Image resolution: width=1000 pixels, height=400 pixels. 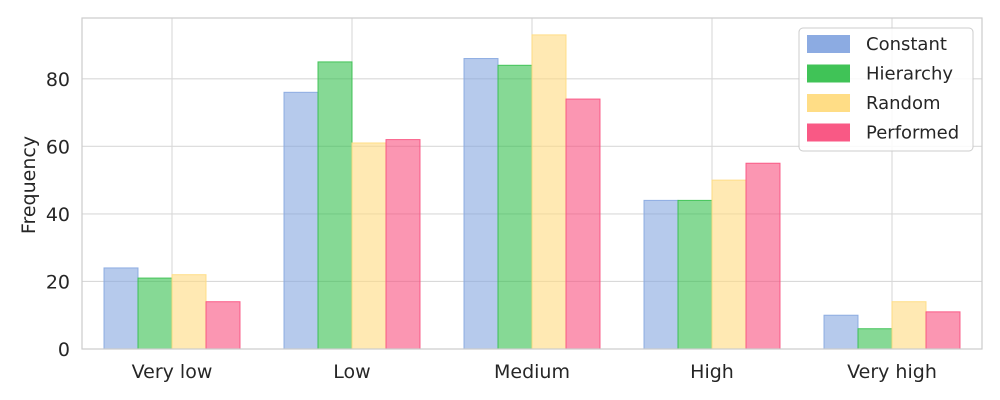 What do you see at coordinates (155, 313) in the screenshot?
I see `bar-hierarchy-very-low` at bounding box center [155, 313].